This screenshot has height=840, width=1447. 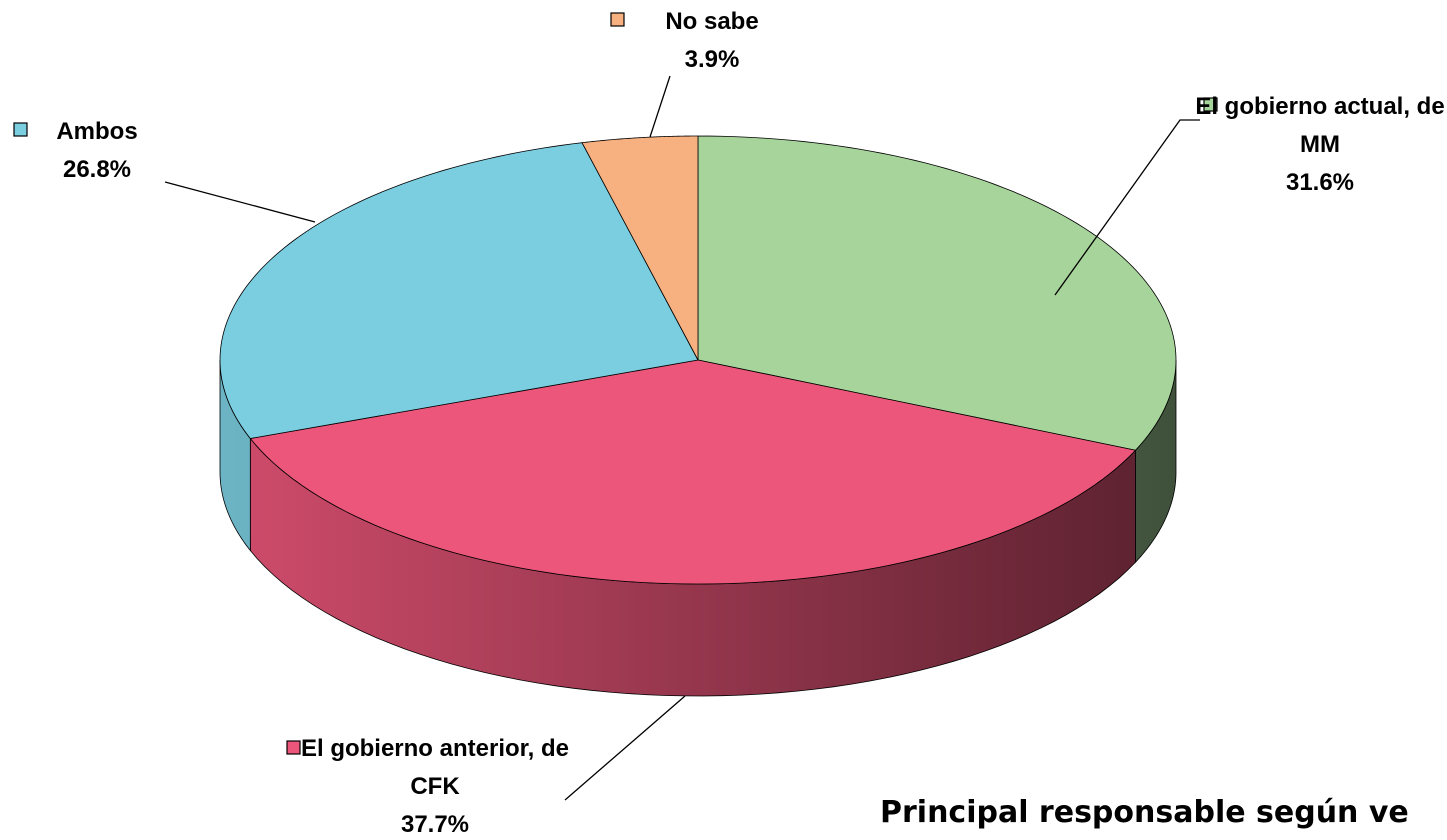 I want to click on value-label: 37.7%, so click(x=435, y=824).